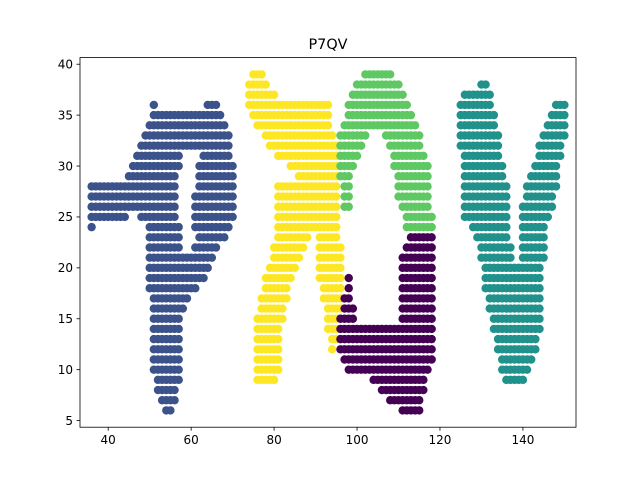  Describe the element at coordinates (317, 437) in the screenshot. I see `x-axis: 40 60 80 100 120 140` at that location.